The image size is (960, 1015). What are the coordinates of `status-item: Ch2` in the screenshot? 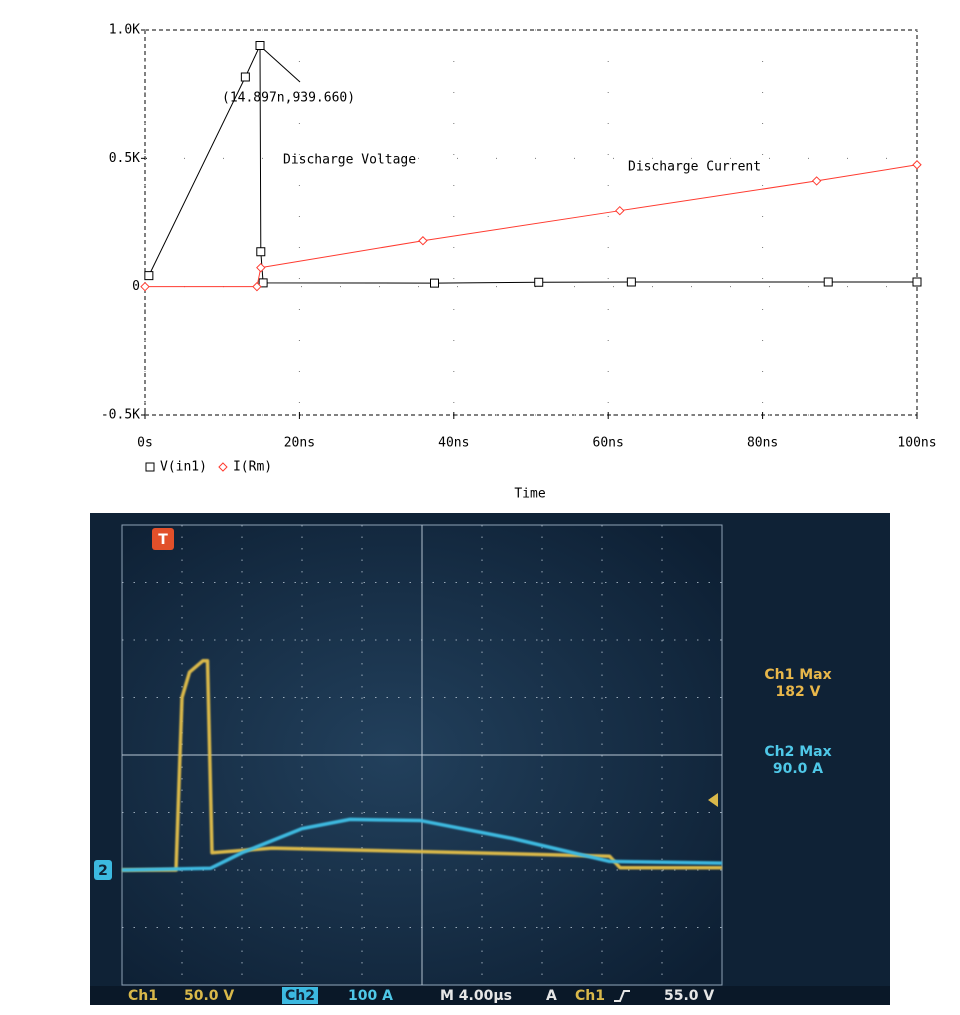 It's located at (300, 996).